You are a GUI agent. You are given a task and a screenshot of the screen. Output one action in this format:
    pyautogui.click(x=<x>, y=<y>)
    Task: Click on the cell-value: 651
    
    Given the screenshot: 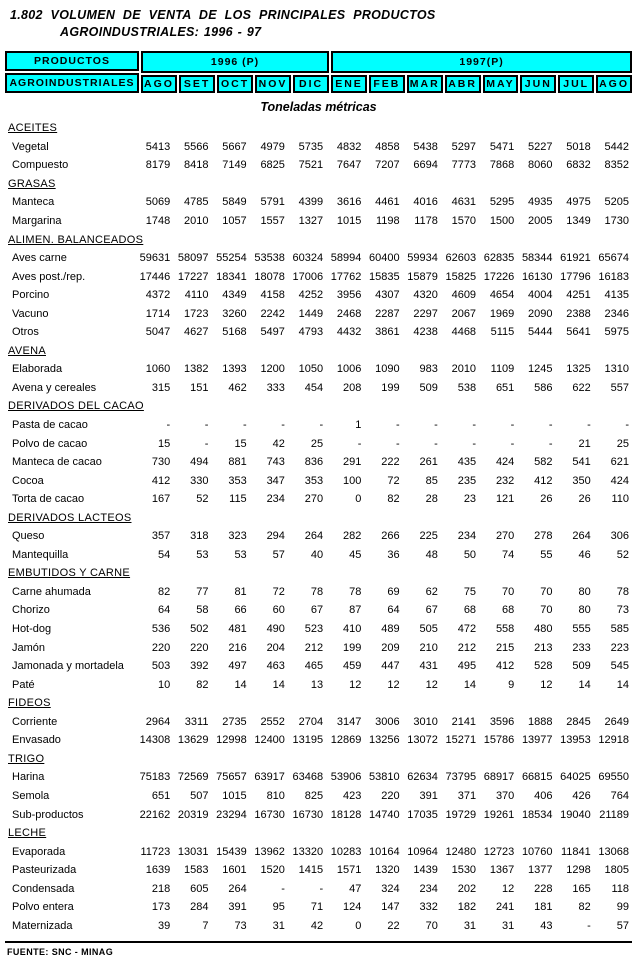 What is the action you would take?
    pyautogui.click(x=505, y=387)
    